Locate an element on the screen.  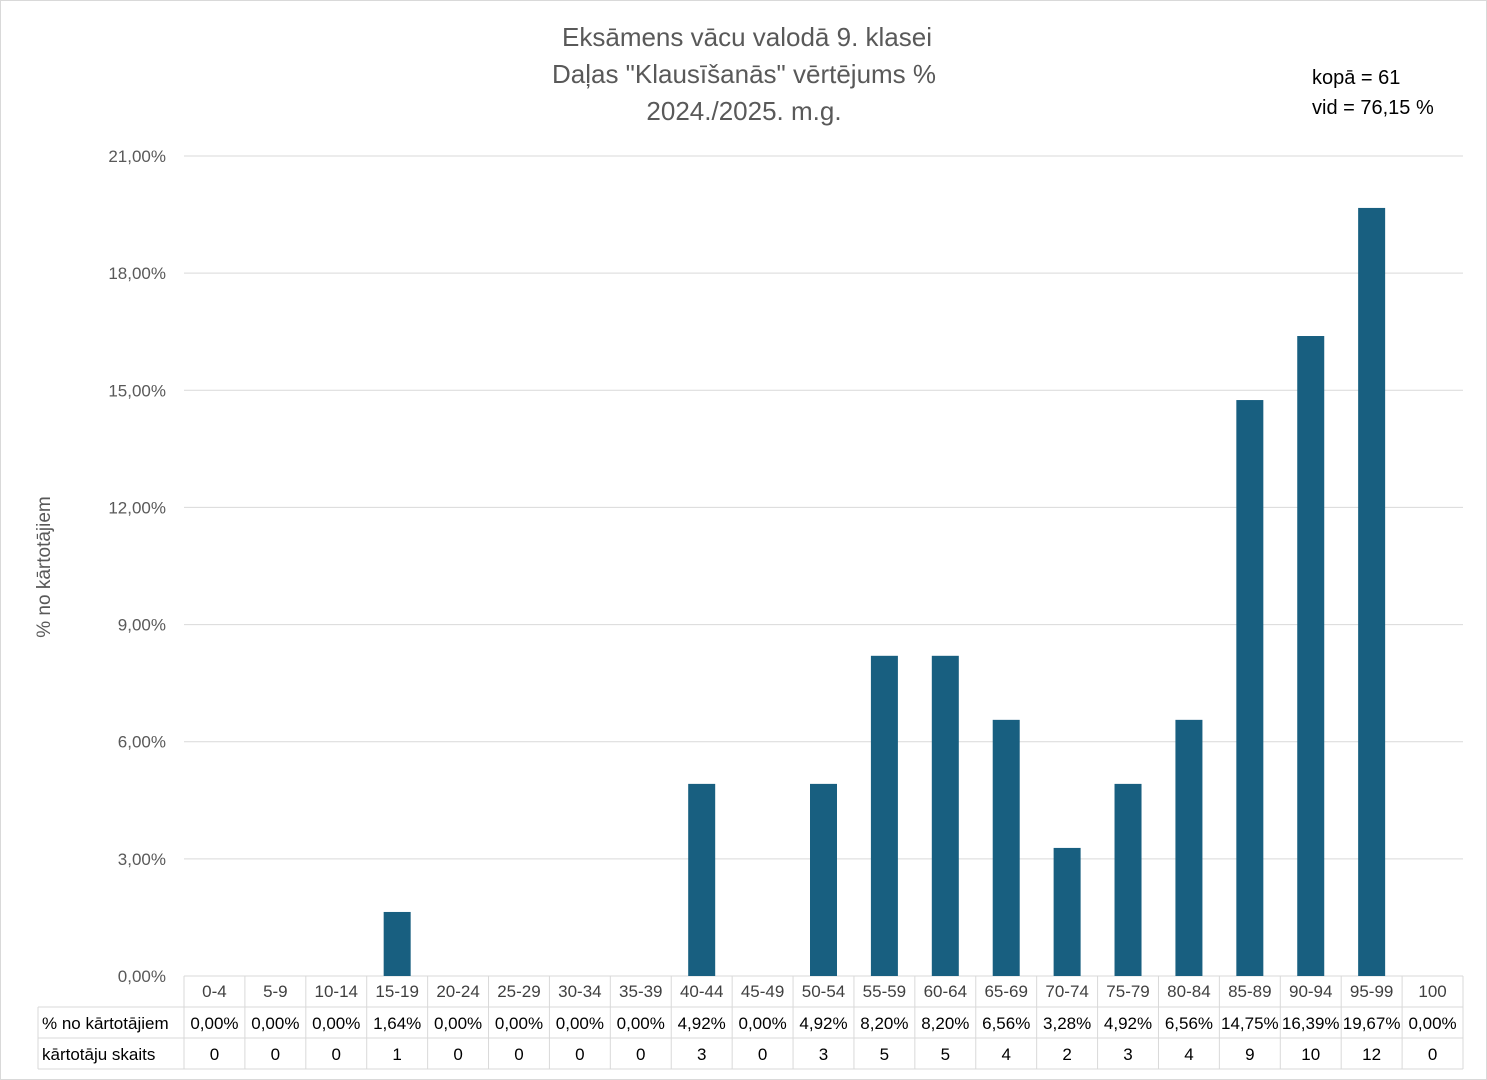
average-annotation: vid = 76,15 % is located at coordinates (1373, 108).